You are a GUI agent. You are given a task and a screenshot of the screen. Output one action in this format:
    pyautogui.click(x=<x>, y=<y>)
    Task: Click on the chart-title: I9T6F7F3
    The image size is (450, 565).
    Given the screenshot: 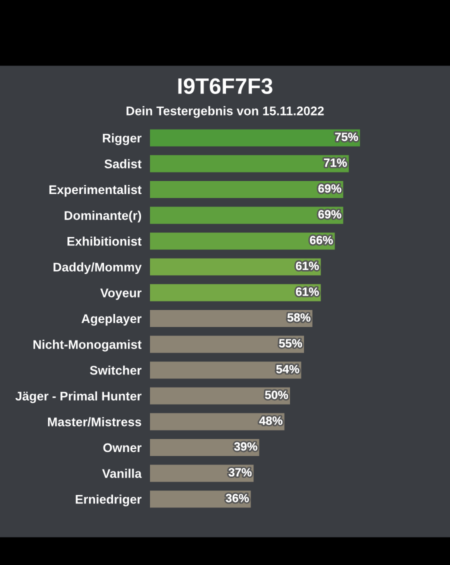 What is the action you would take?
    pyautogui.click(x=225, y=86)
    